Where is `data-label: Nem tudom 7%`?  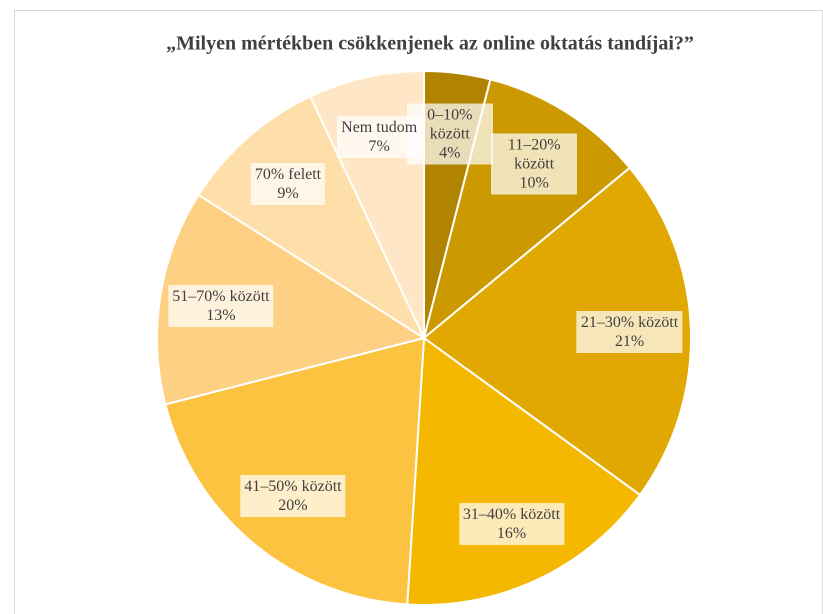
data-label: Nem tudom 7% is located at coordinates (379, 137).